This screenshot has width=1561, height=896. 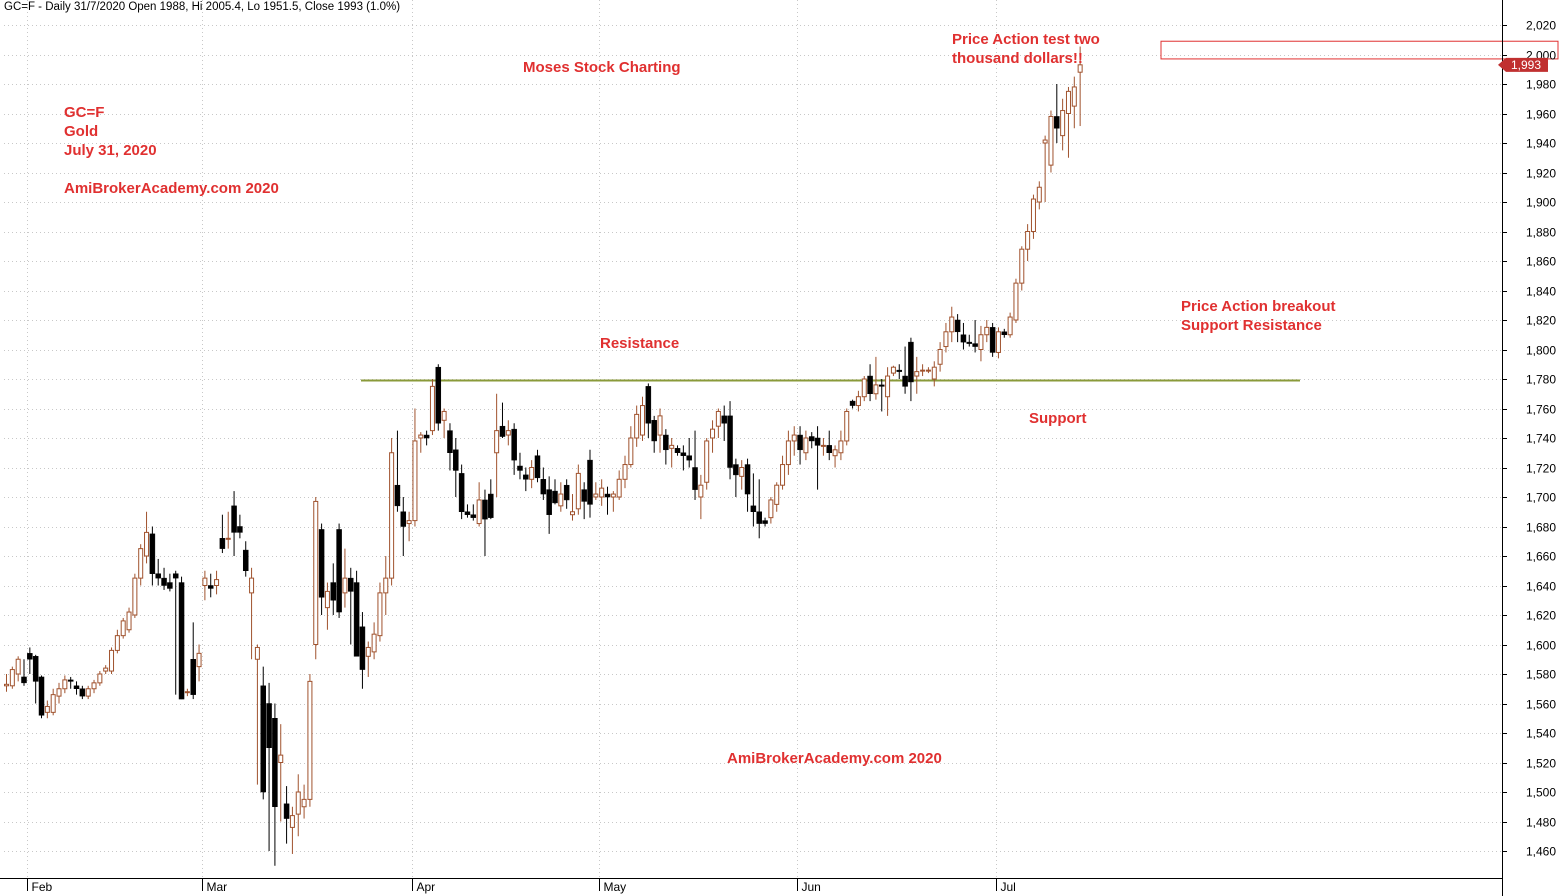 What do you see at coordinates (1541, 144) in the screenshot?
I see `y-tick-label: 1,940` at bounding box center [1541, 144].